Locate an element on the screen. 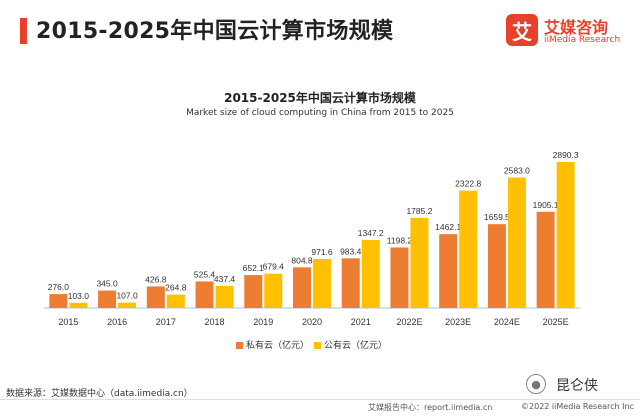 This screenshot has width=640, height=416. bar-public-2015 is located at coordinates (78, 305).